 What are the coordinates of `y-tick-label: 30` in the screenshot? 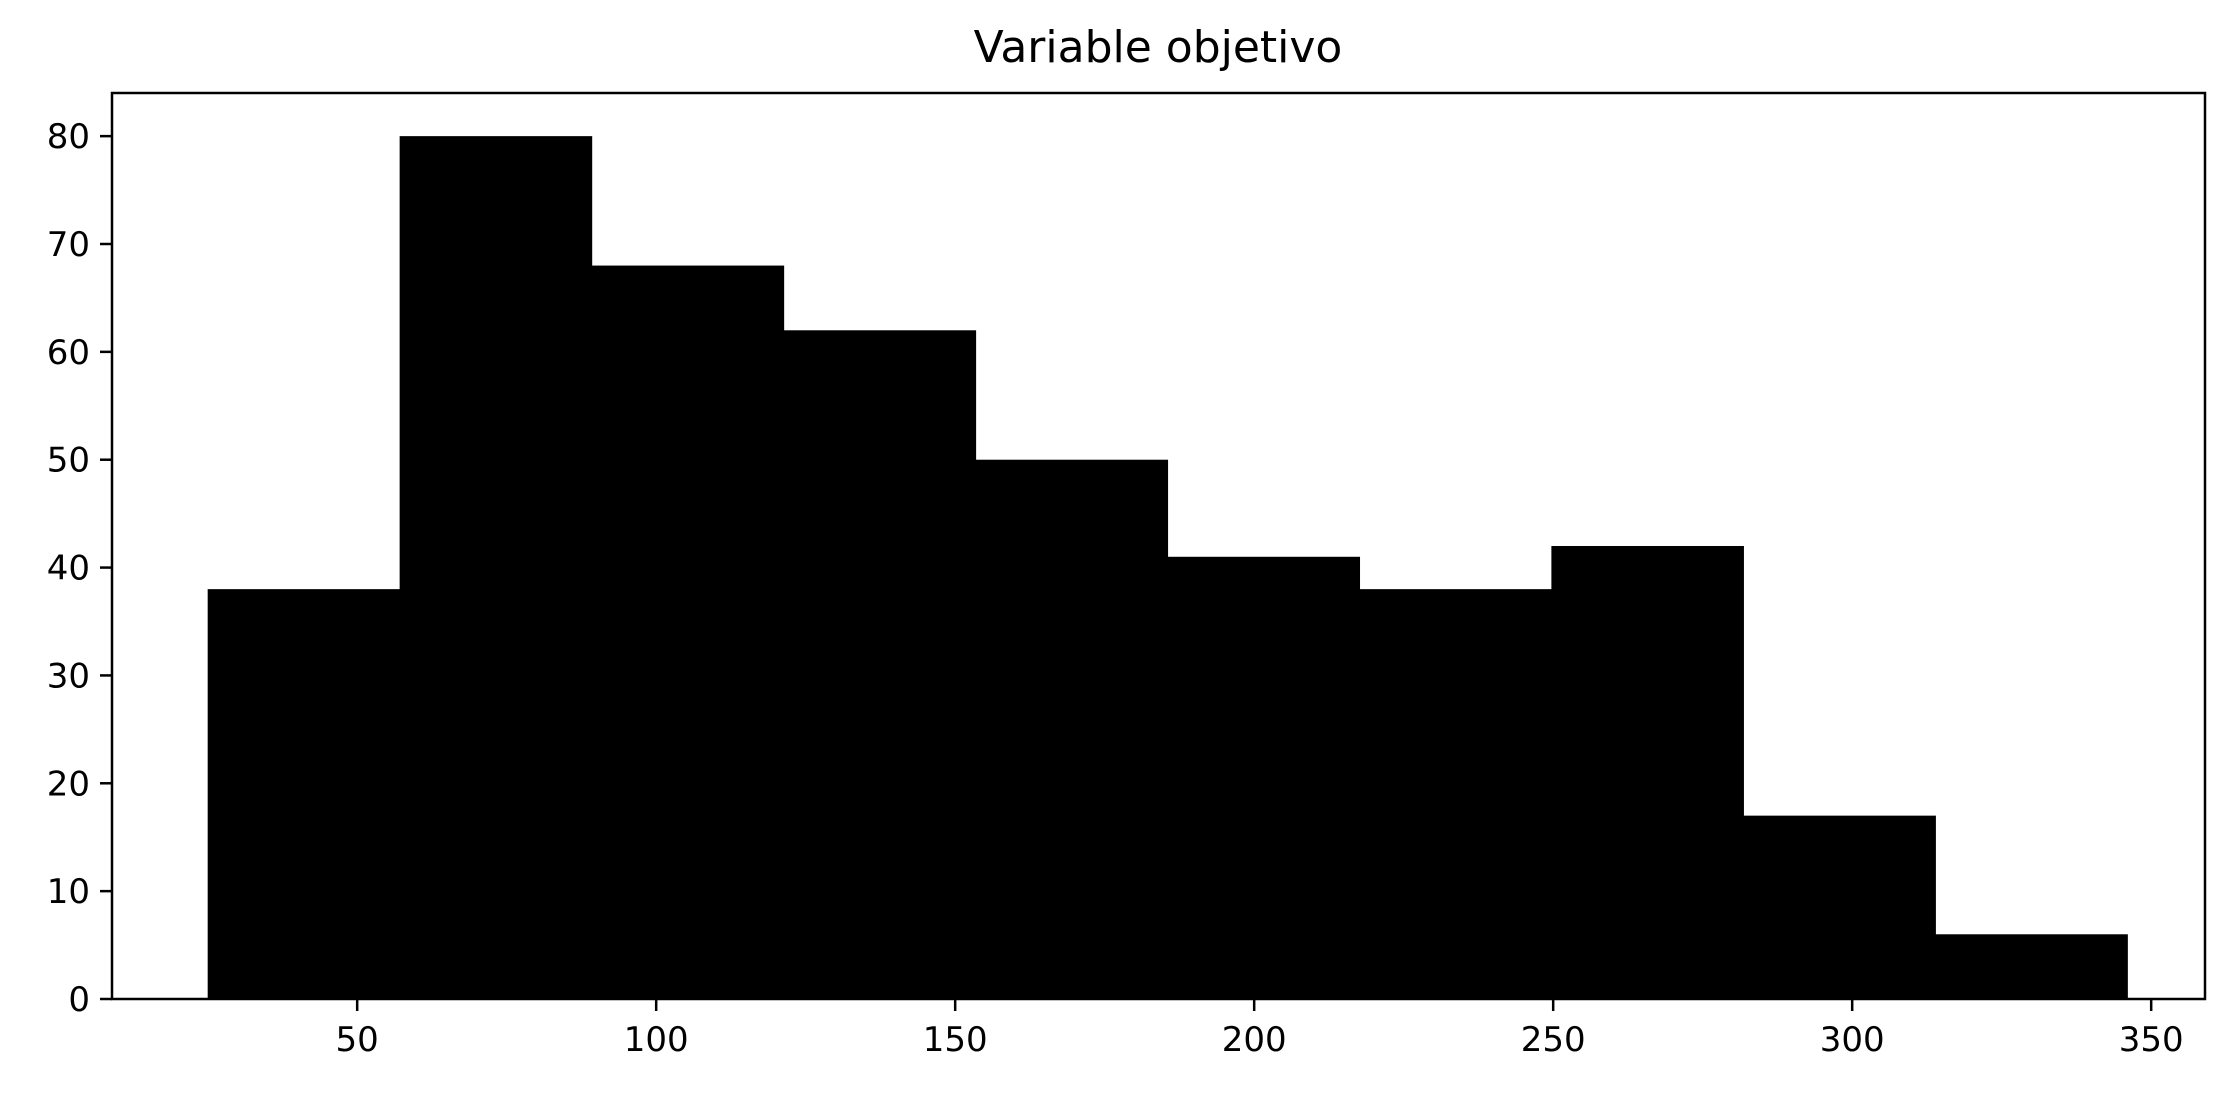 It's located at (68, 676).